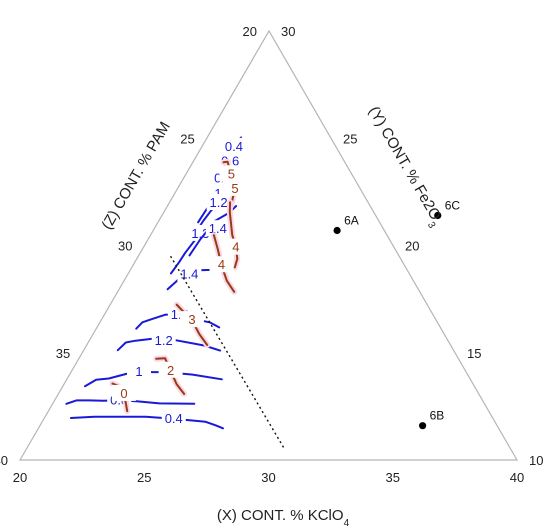 This screenshot has height=532, width=550. What do you see at coordinates (288, 31) in the screenshot?
I see `y-tick-label: 30` at bounding box center [288, 31].